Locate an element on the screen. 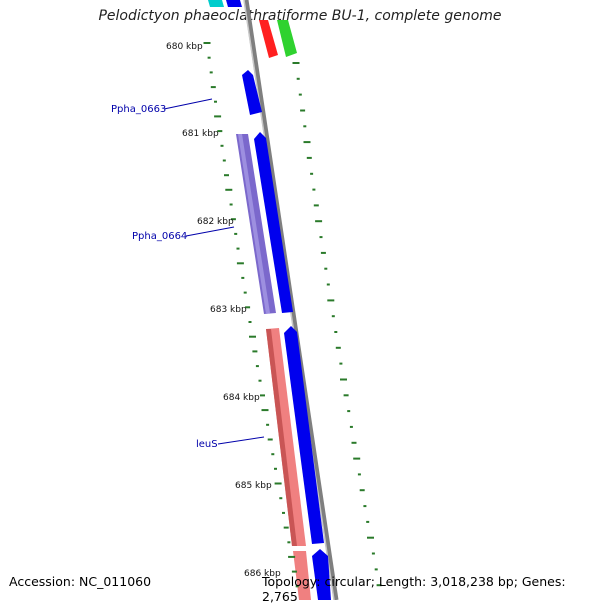 This screenshot has width=600, height=604. feature-blue-partial is located at coordinates (234, 3).